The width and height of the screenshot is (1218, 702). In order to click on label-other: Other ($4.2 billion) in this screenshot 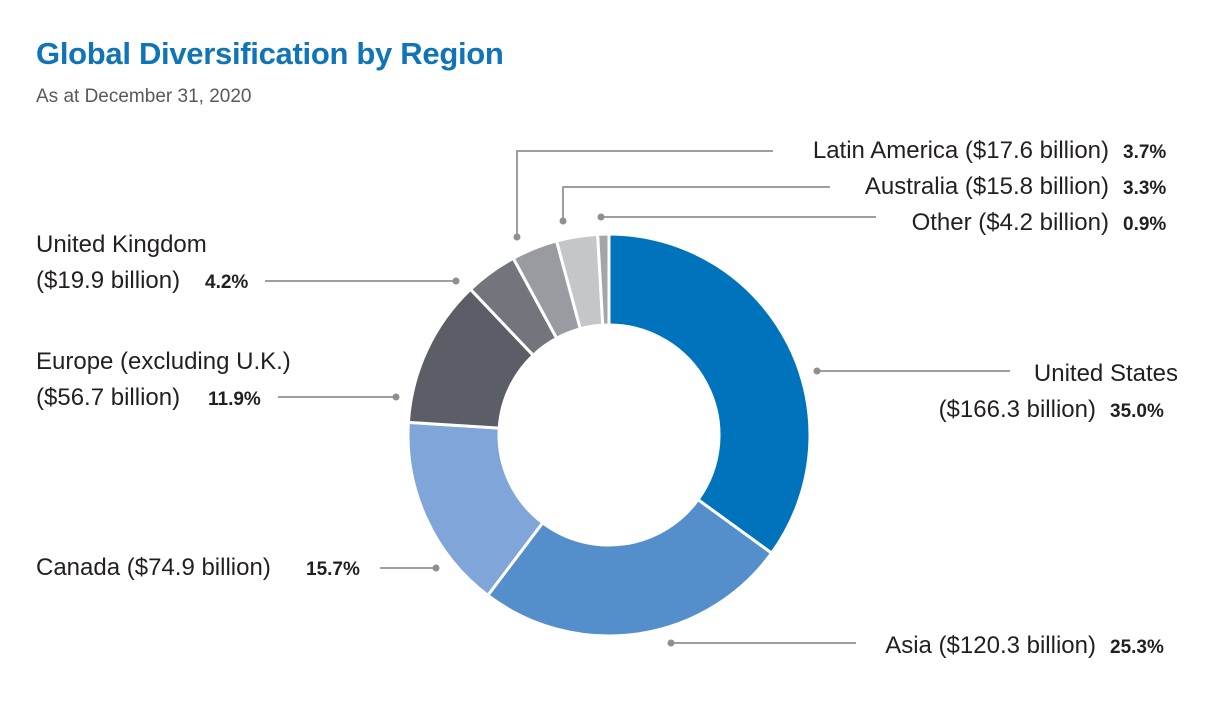, I will do `click(1010, 222)`.